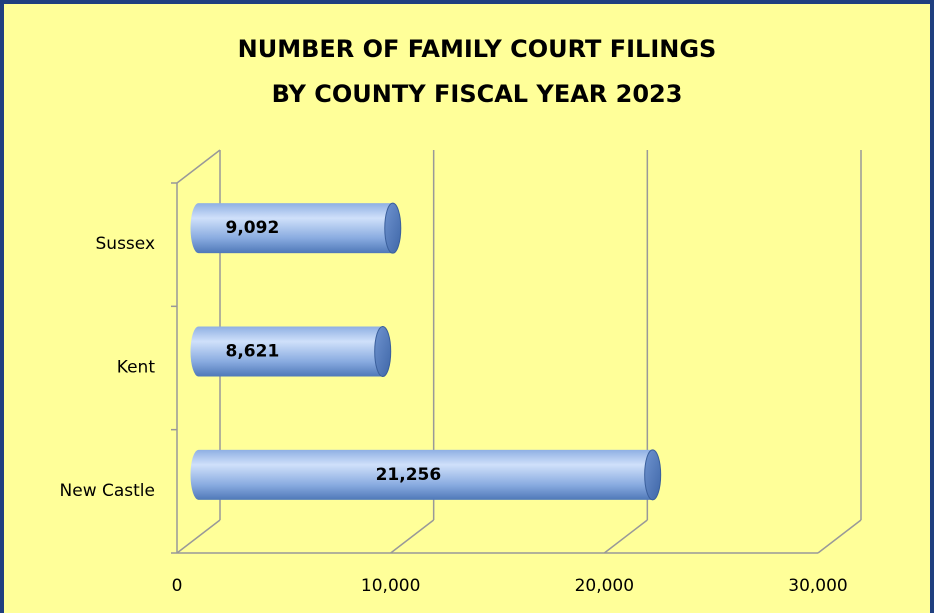  I want to click on y-tick-label: New Castle, so click(107, 491).